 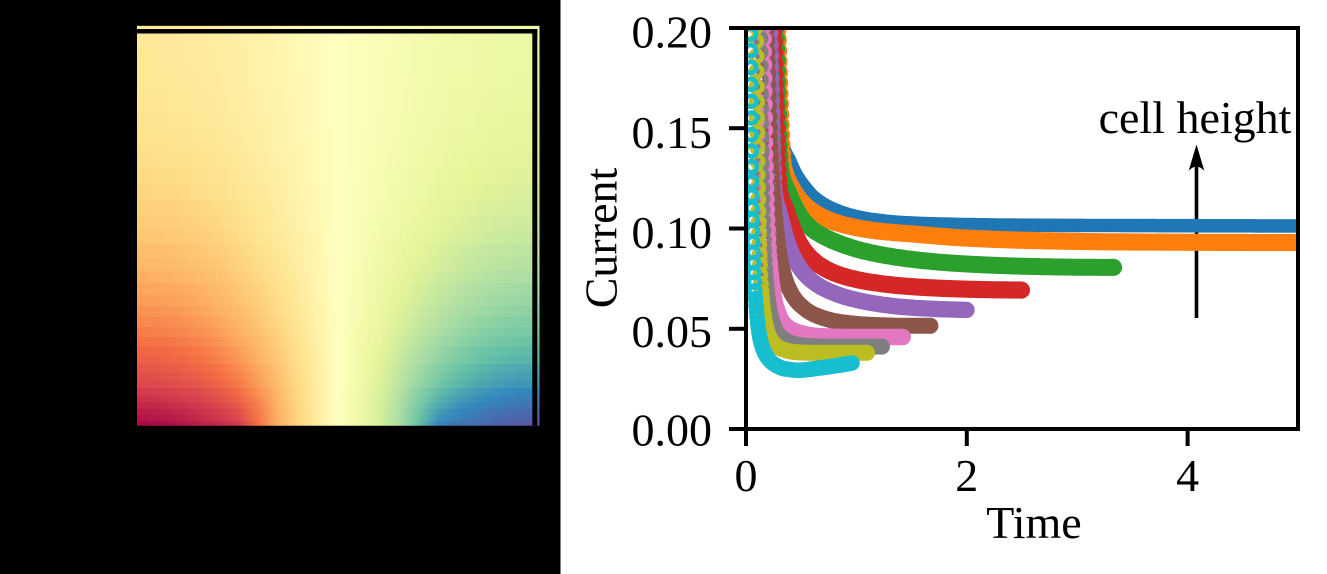 What do you see at coordinates (1033, 522) in the screenshot?
I see `svg-text: Time` at bounding box center [1033, 522].